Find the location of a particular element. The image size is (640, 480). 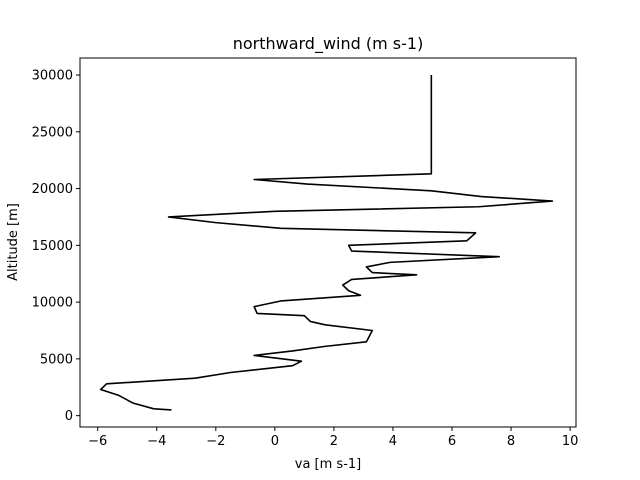

y-tick-label: 5000 is located at coordinates (56, 359).